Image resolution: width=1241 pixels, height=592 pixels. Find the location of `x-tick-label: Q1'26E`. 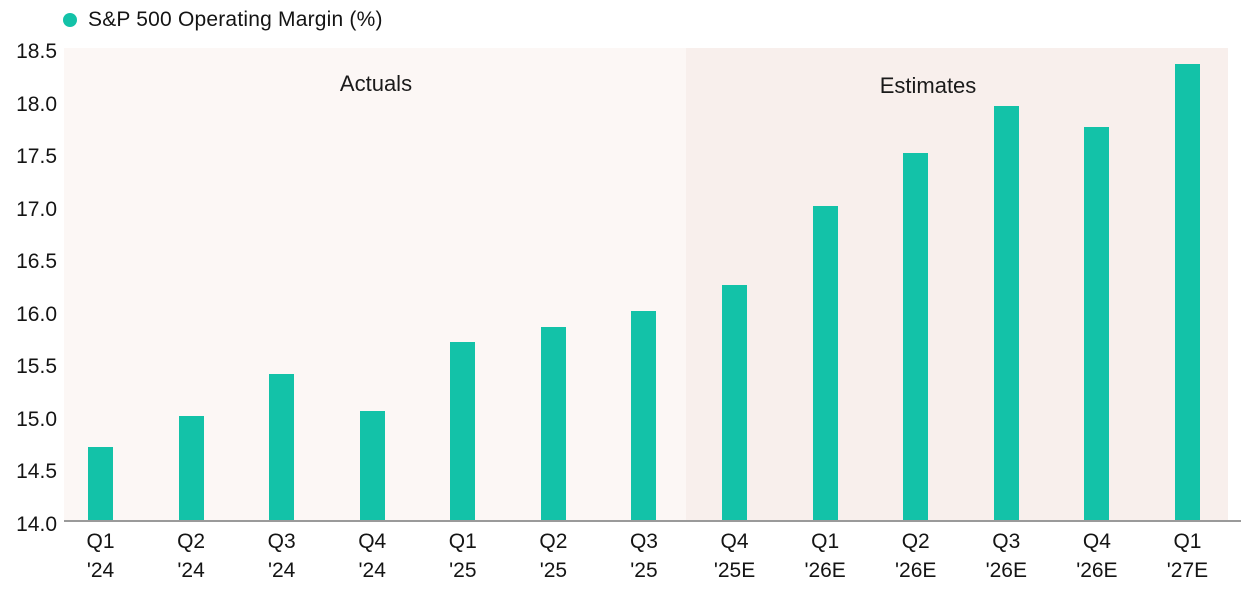

x-tick-label: Q1'26E is located at coordinates (825, 556).